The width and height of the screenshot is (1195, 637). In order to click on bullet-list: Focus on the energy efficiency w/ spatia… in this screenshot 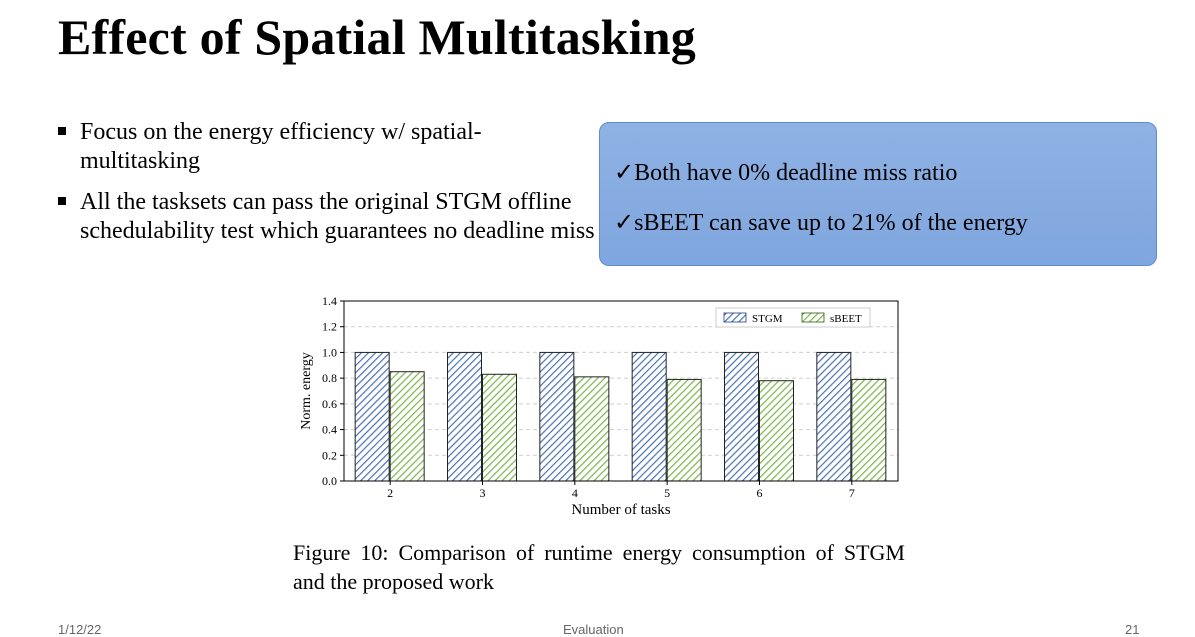, I will do `click(328, 188)`.